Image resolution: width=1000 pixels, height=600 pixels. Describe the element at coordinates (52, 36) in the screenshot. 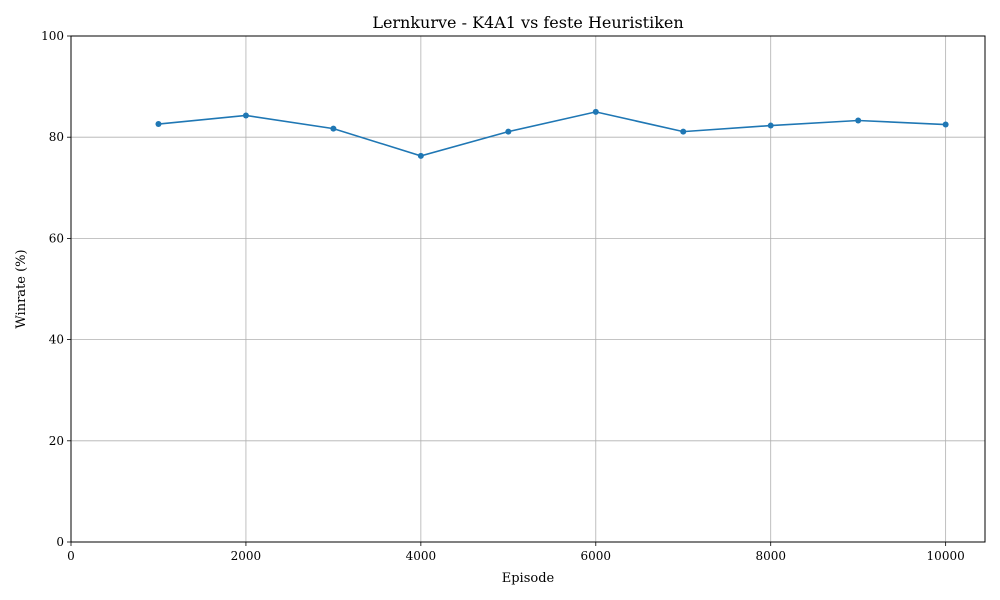

I see `y-tick-label: 100` at that location.